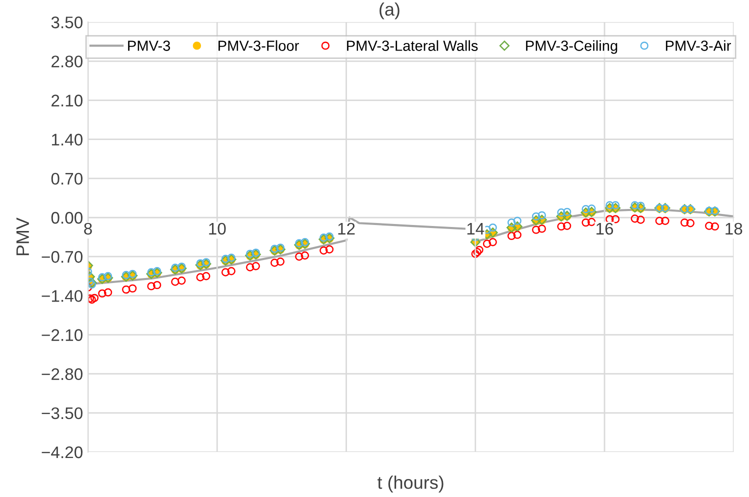 This screenshot has height=497, width=749. I want to click on y-tick-label: 3.50, so click(66, 22).